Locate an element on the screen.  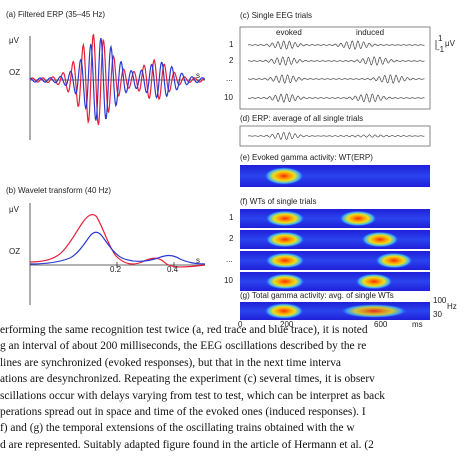
panel-c-trial-10-trace is located at coordinates (336, 98).